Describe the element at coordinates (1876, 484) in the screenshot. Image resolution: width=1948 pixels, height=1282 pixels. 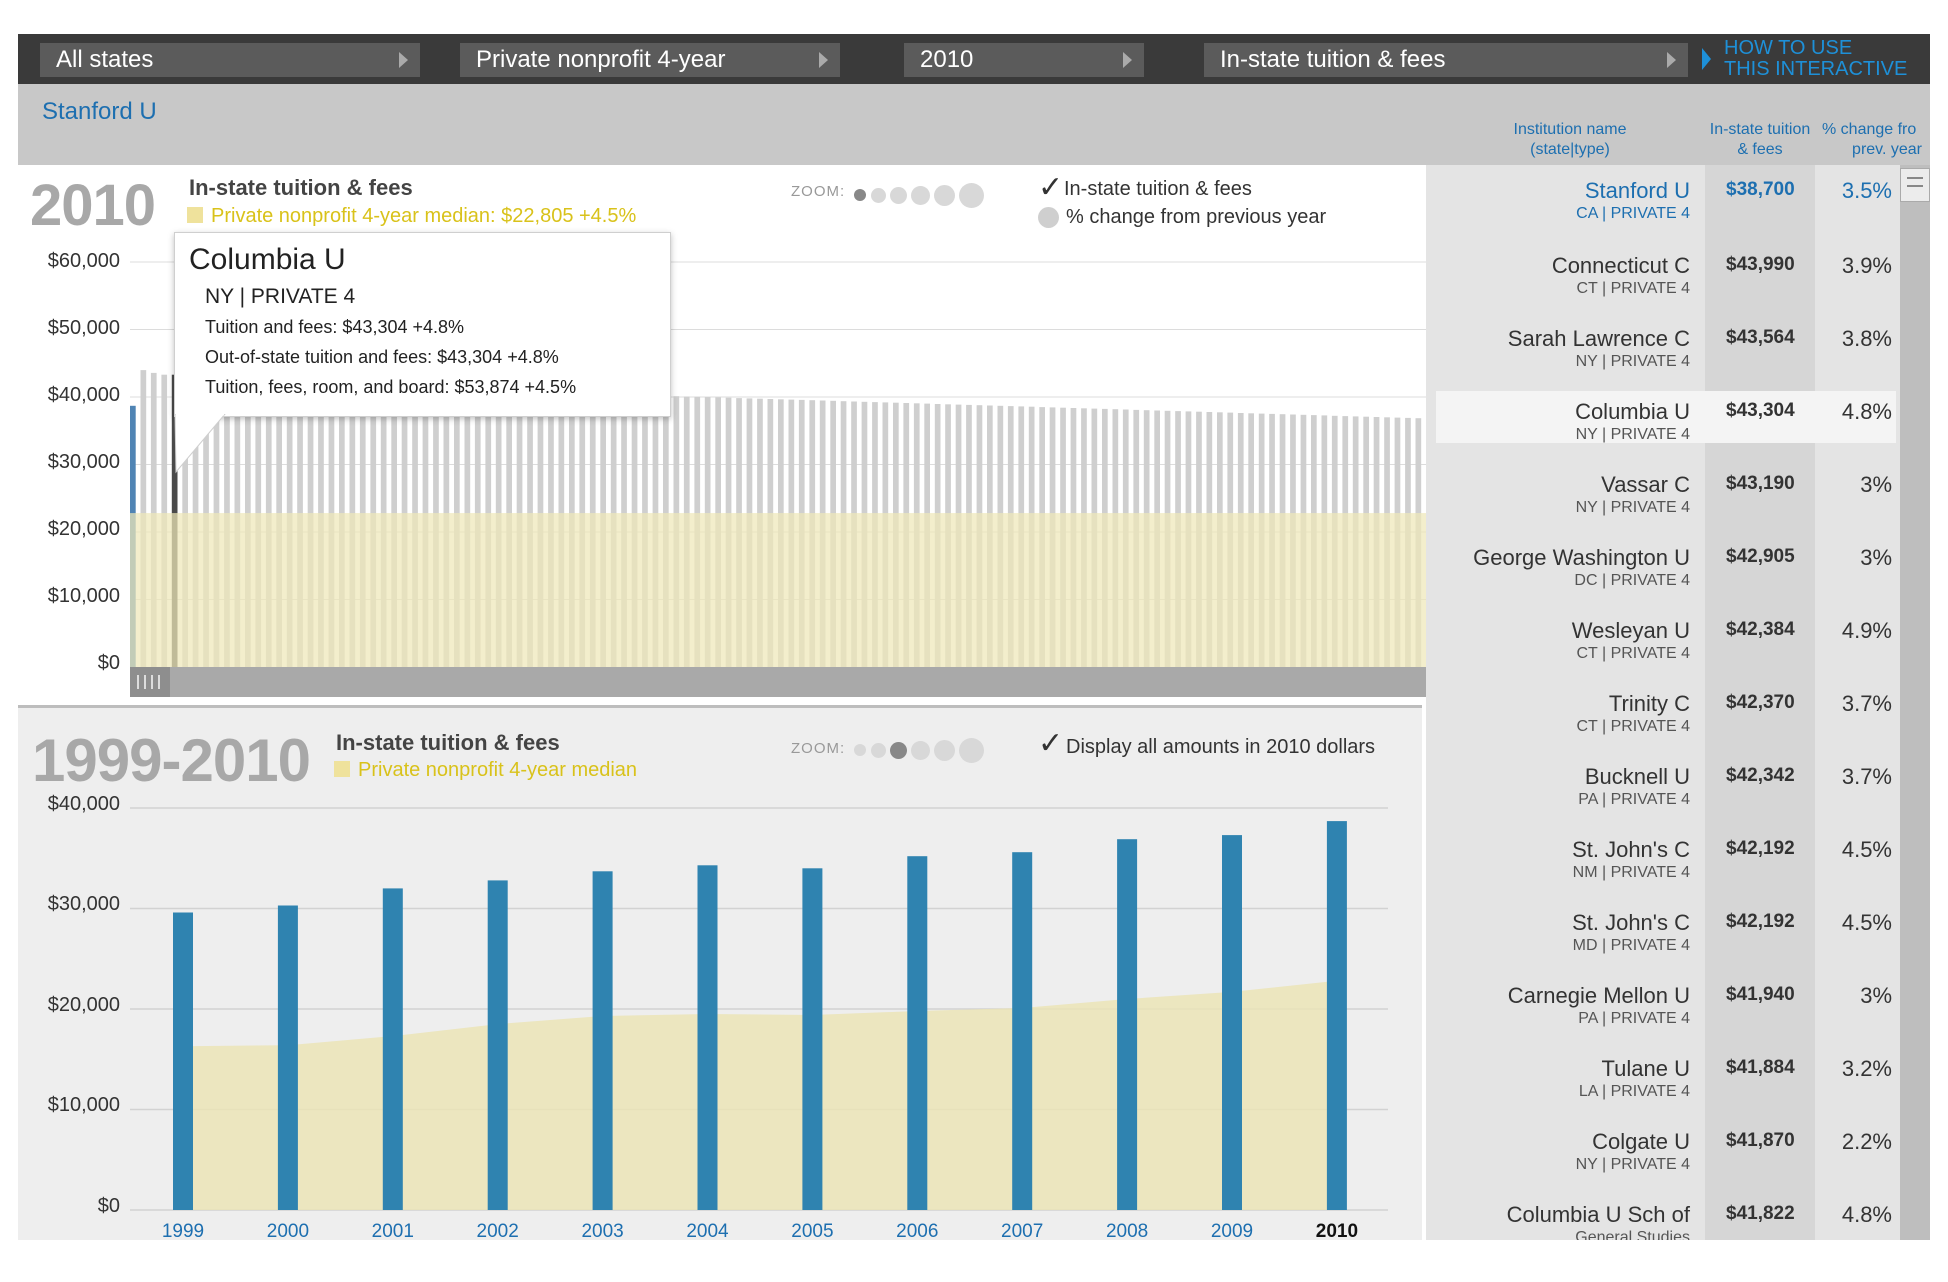
I see `institution-pct-change: 3%` at that location.